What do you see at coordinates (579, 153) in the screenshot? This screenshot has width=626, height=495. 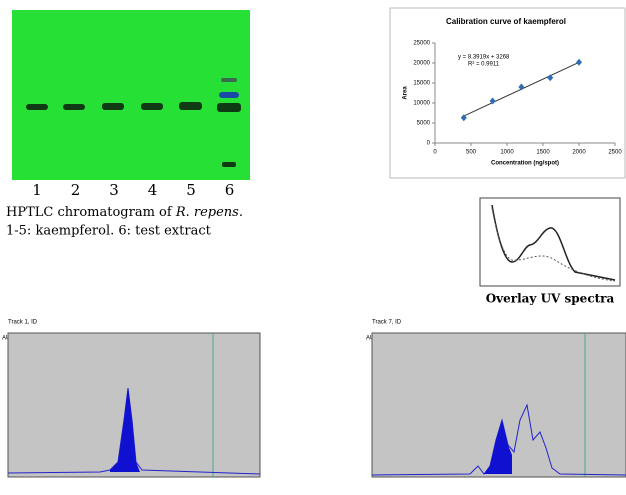 I see `x-tick-label: 2000` at bounding box center [579, 153].